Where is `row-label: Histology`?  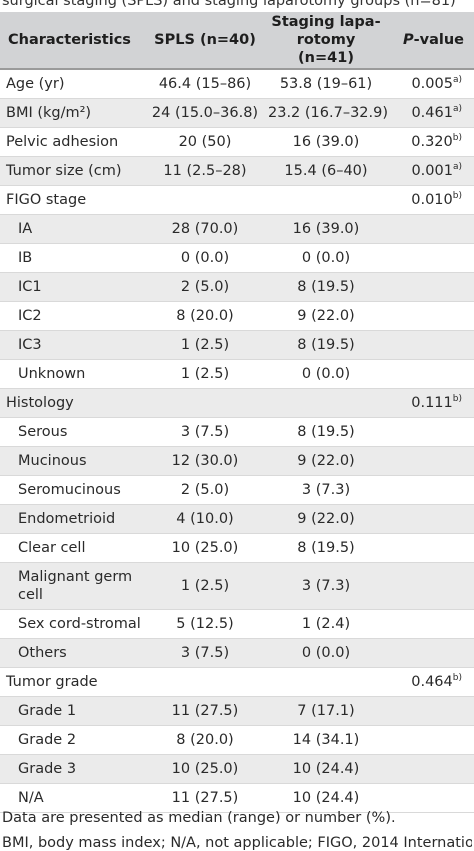 row-label: Histology is located at coordinates (73, 403).